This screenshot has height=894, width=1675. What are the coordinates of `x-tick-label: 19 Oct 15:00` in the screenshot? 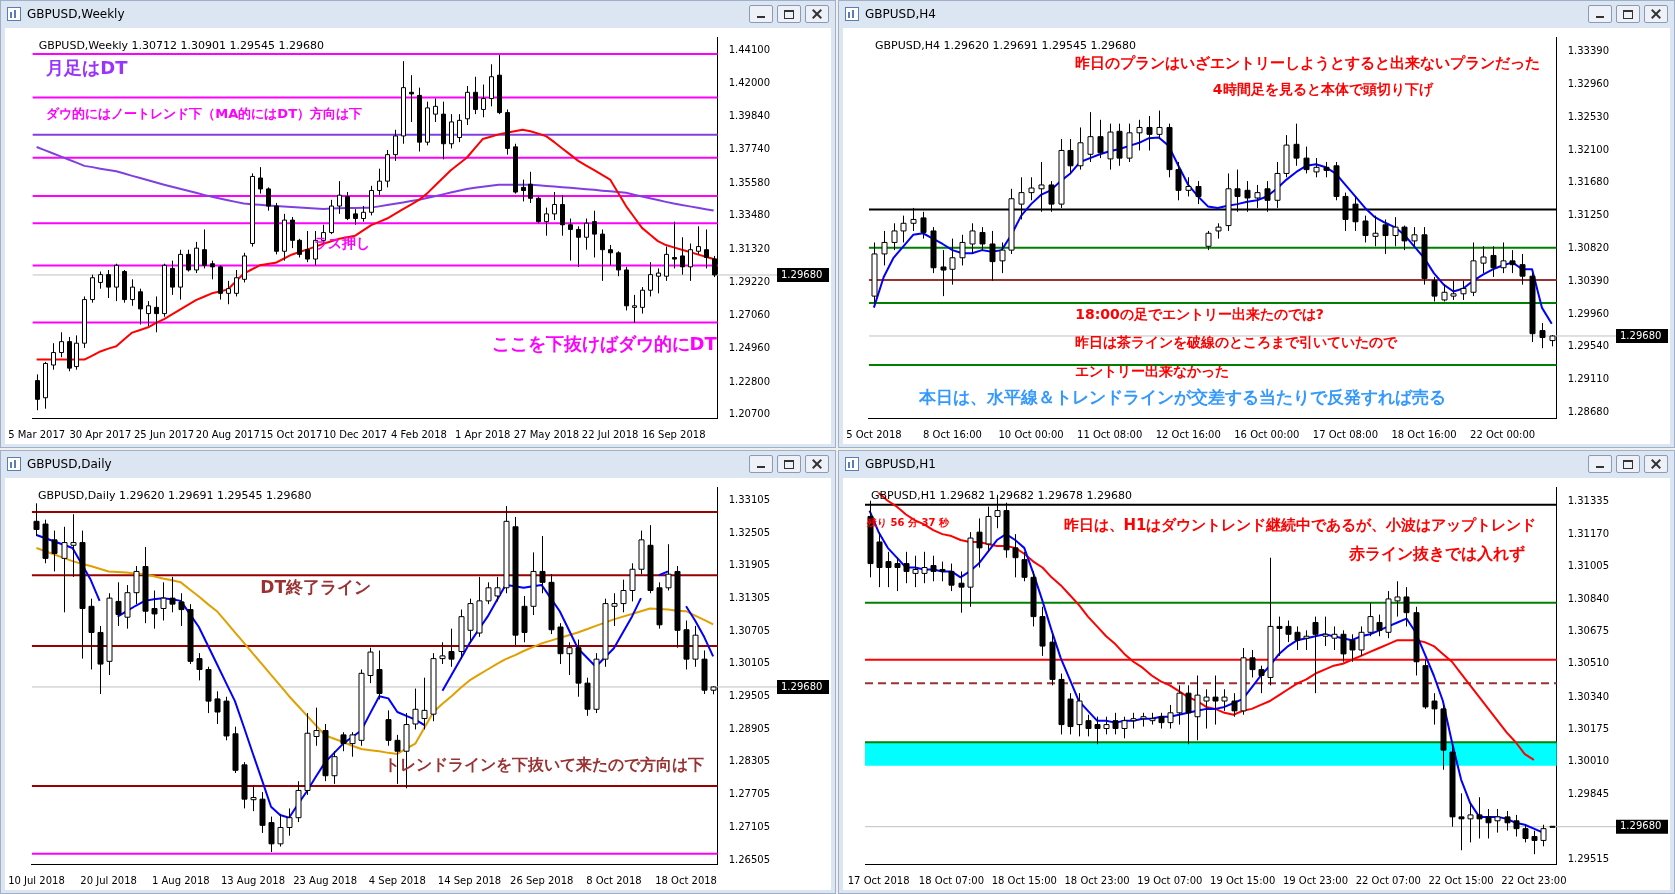 It's located at (1243, 880).